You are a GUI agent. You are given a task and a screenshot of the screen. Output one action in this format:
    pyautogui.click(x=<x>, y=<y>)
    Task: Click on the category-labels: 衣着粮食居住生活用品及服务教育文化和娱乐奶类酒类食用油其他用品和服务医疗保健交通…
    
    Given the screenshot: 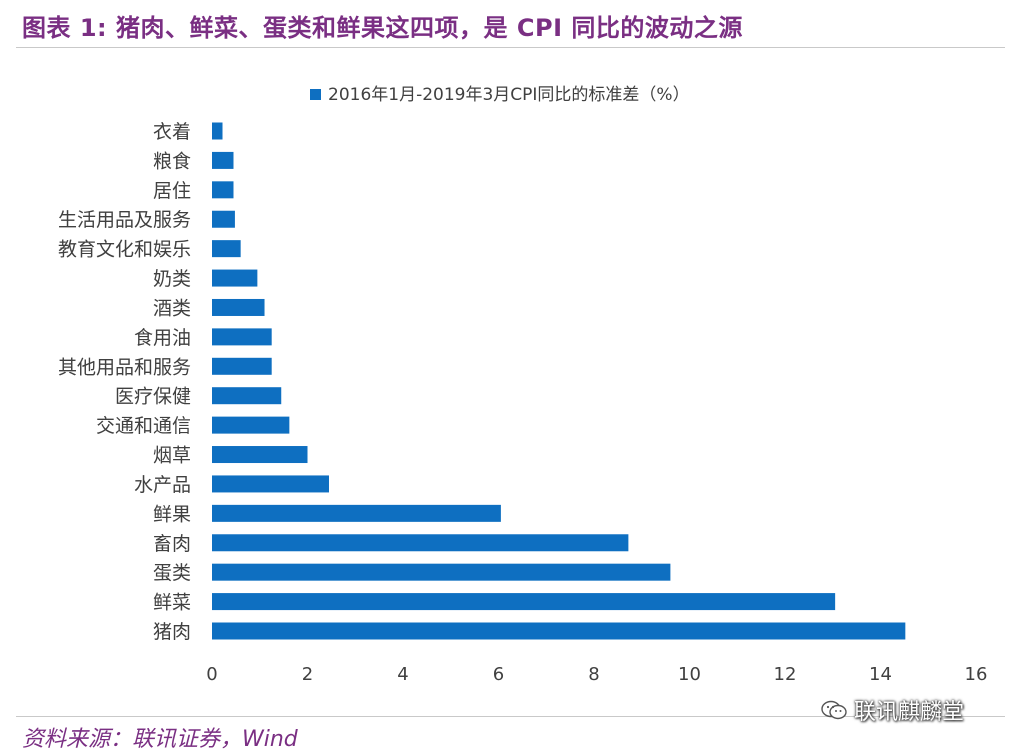 What is the action you would take?
    pyautogui.click(x=124, y=382)
    